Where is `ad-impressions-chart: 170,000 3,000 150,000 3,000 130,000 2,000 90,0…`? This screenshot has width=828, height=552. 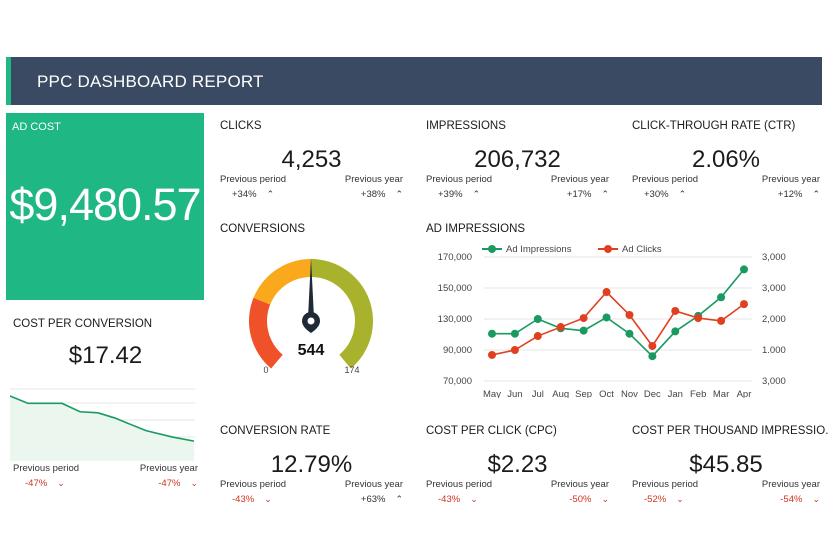 ad-impressions-chart: 170,000 3,000 150,000 3,000 130,000 2,000 90,0… is located at coordinates (612, 321).